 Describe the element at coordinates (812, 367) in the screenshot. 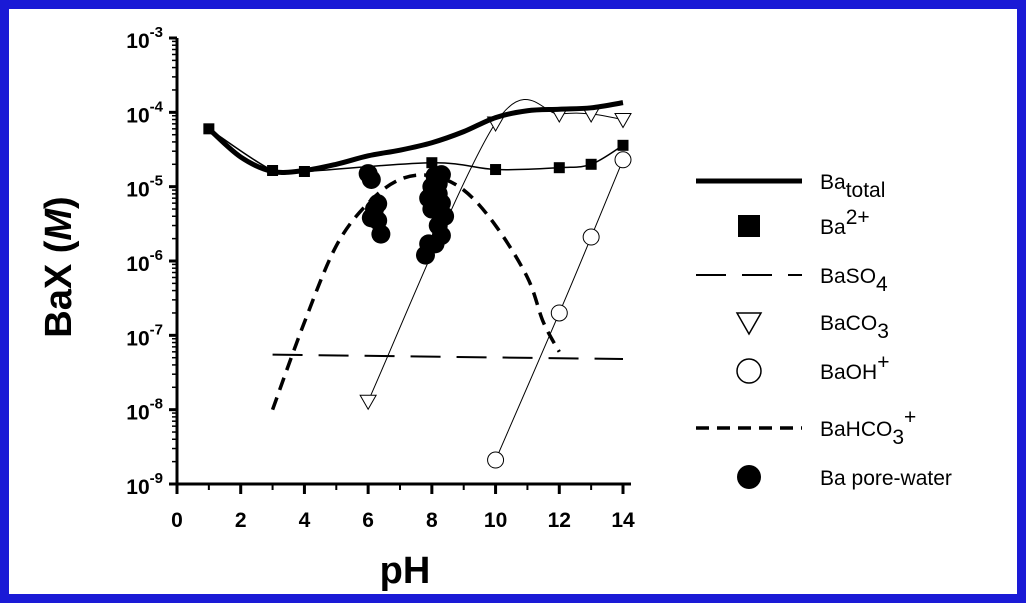

I see `legend-item: BaOH+` at that location.